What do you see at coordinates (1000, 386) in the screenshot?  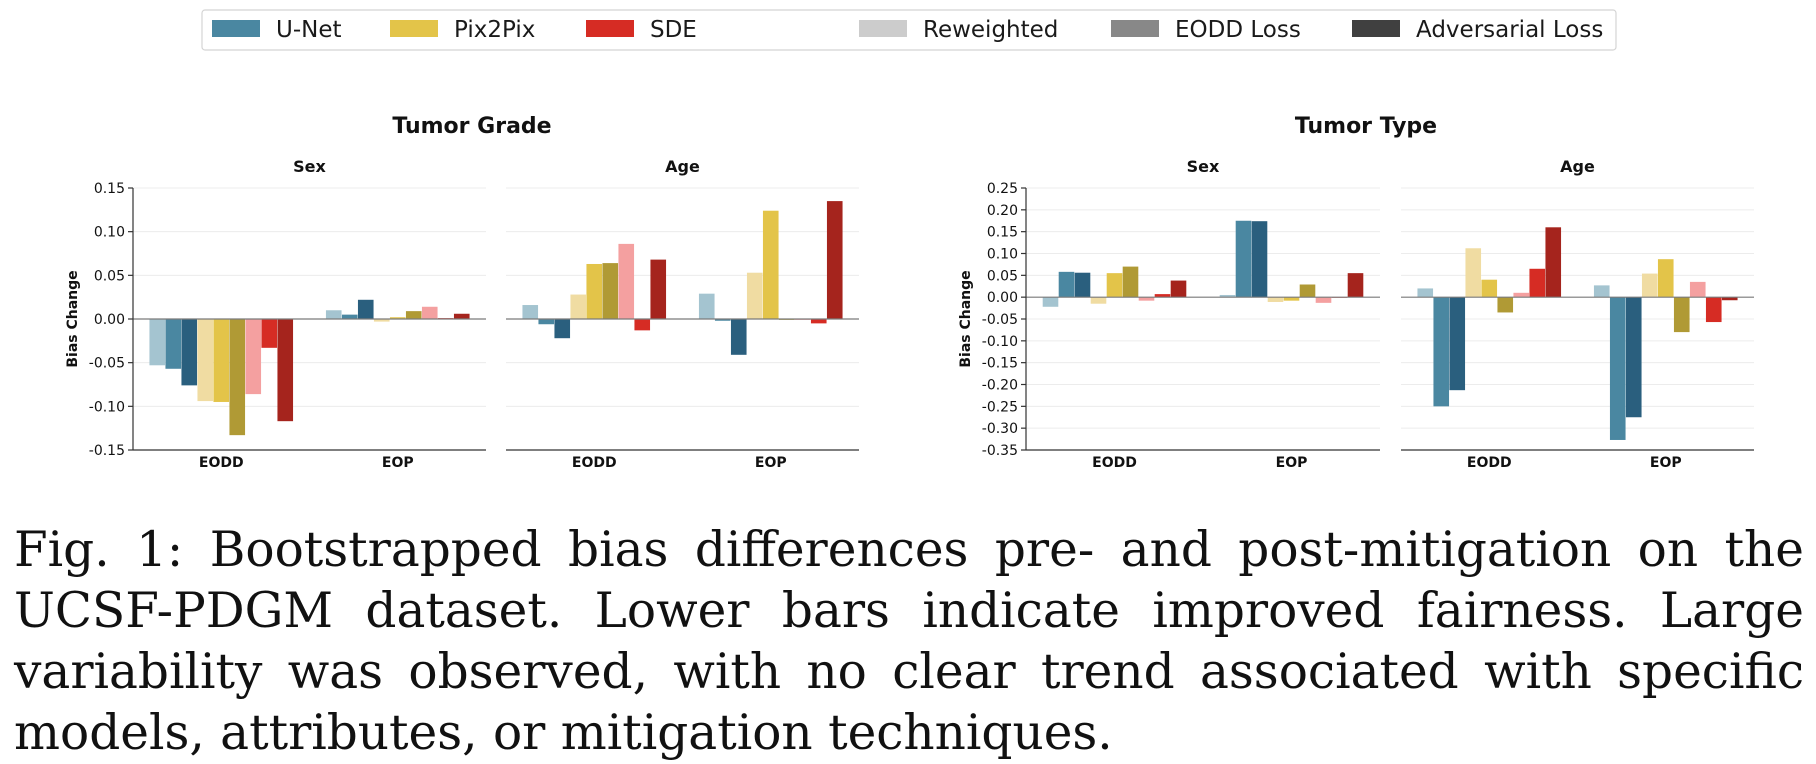 I see `y-tick-label: -0.20` at bounding box center [1000, 386].